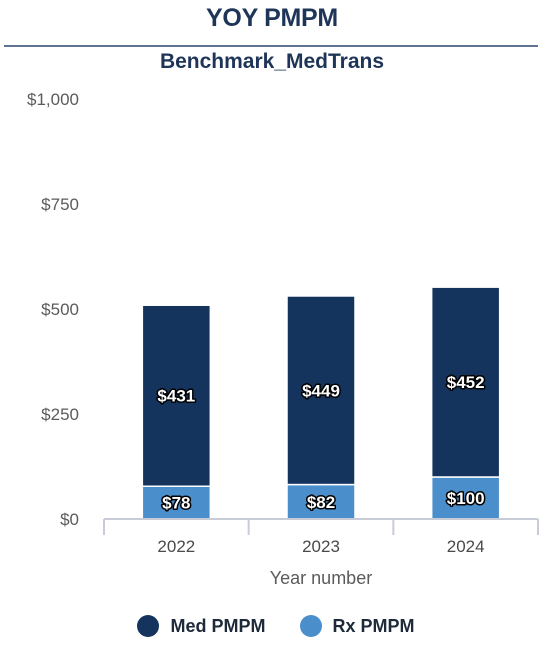  Describe the element at coordinates (176, 546) in the screenshot. I see `x-tick-label: 2022` at that location.